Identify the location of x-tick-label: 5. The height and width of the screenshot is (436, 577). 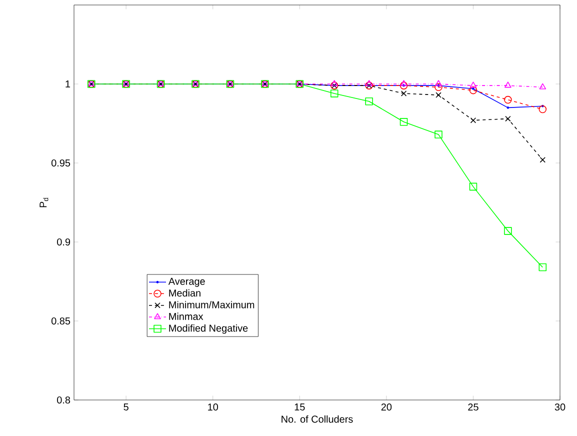
(126, 407).